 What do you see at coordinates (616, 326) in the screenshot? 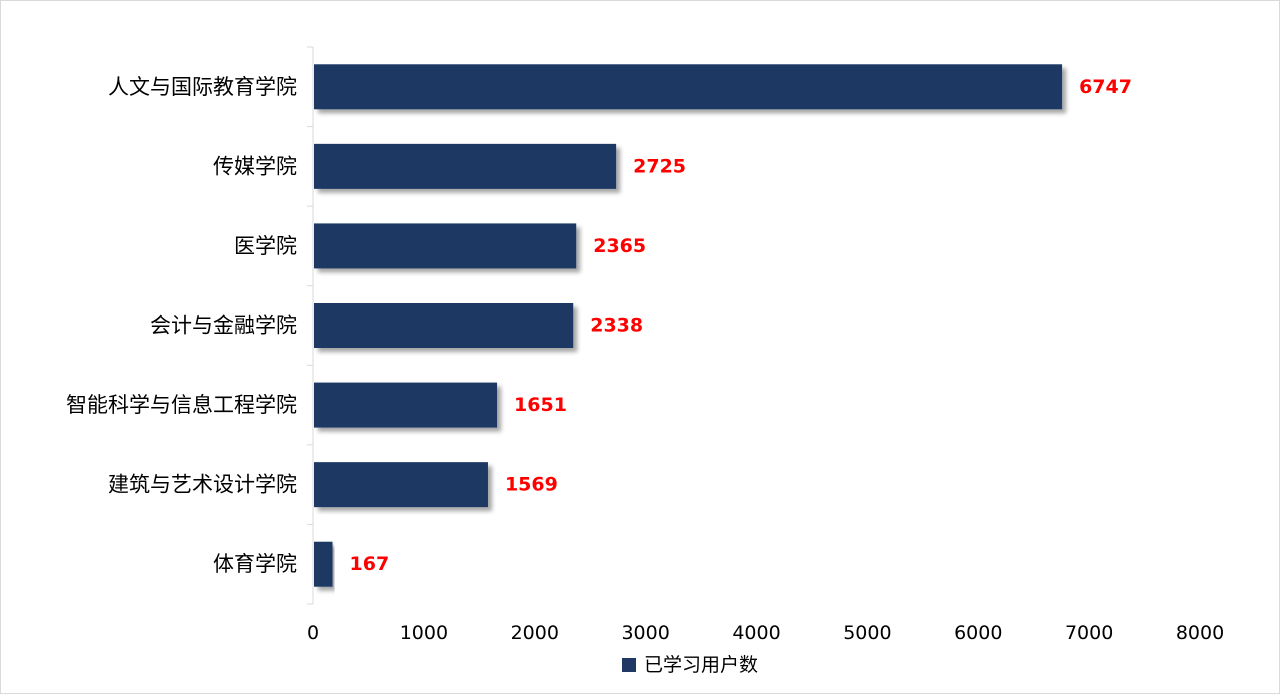
I see `data-label: 2338` at bounding box center [616, 326].